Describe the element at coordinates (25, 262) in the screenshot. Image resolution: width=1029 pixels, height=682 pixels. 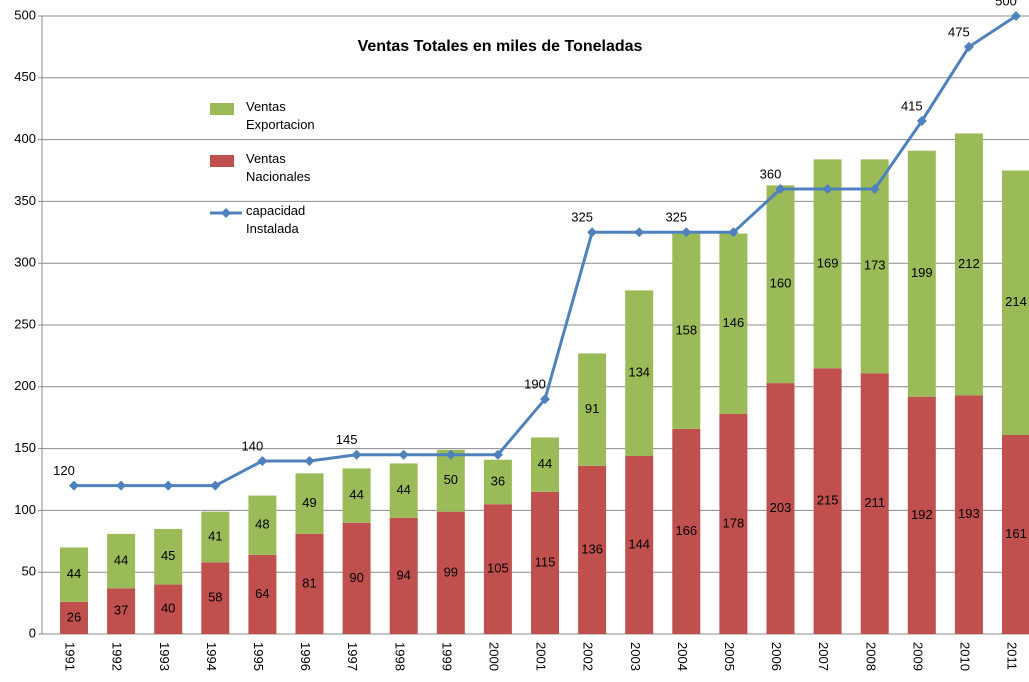
I see `y-tick-label: 300` at that location.